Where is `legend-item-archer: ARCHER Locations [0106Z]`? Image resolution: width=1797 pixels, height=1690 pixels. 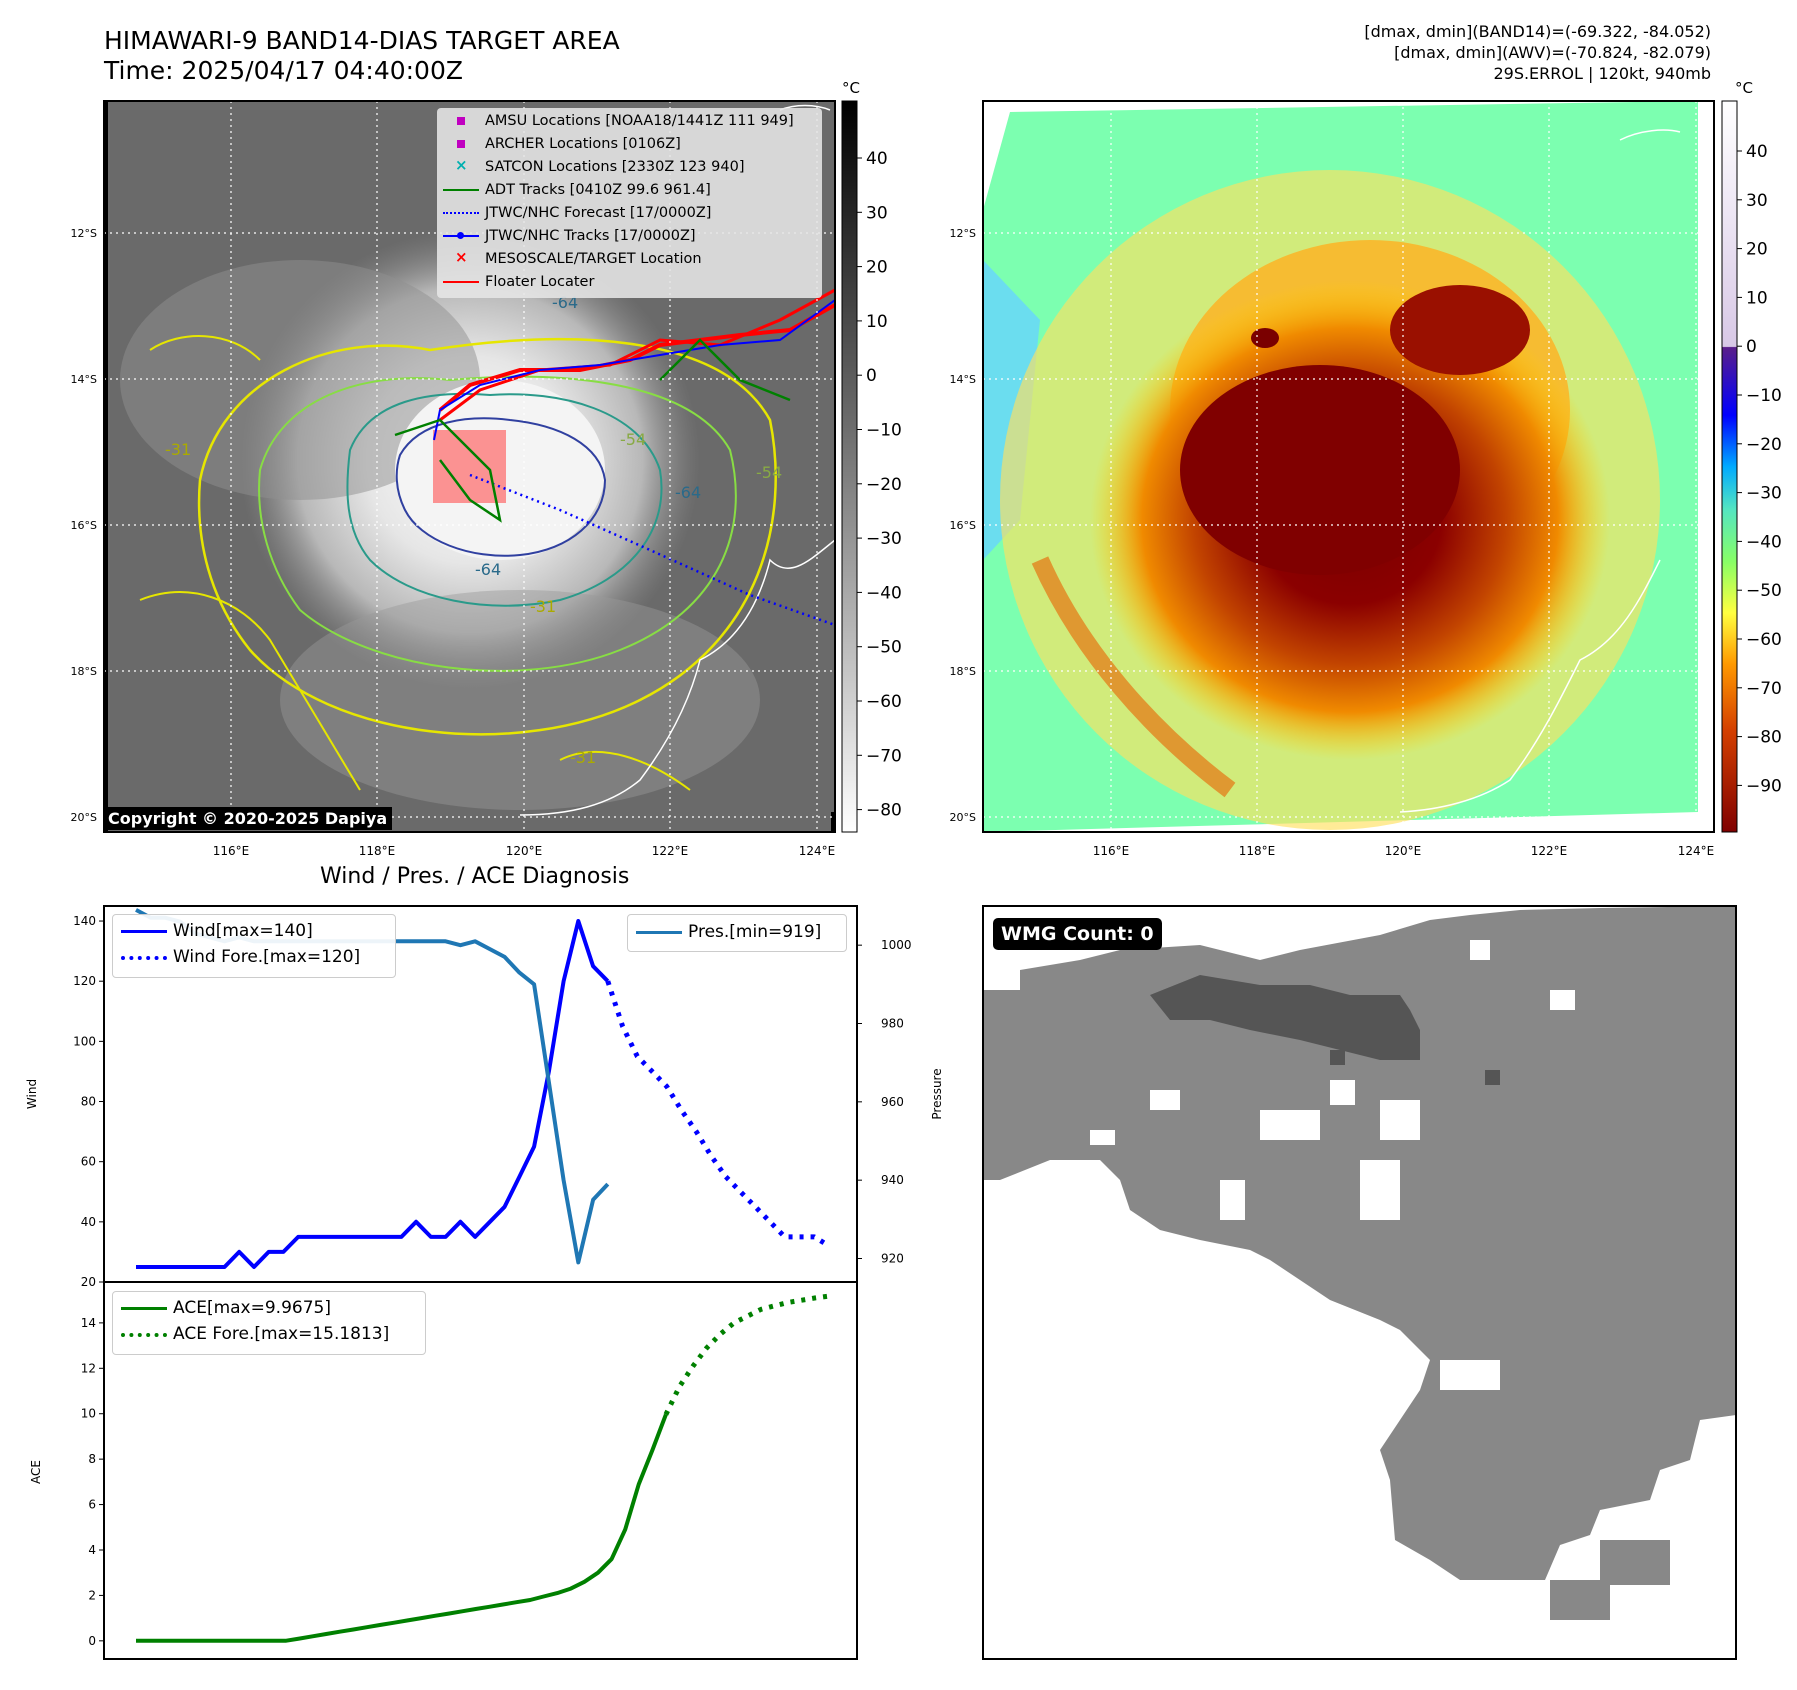
legend-item-archer: ARCHER Locations [0106Z] is located at coordinates (561, 144).